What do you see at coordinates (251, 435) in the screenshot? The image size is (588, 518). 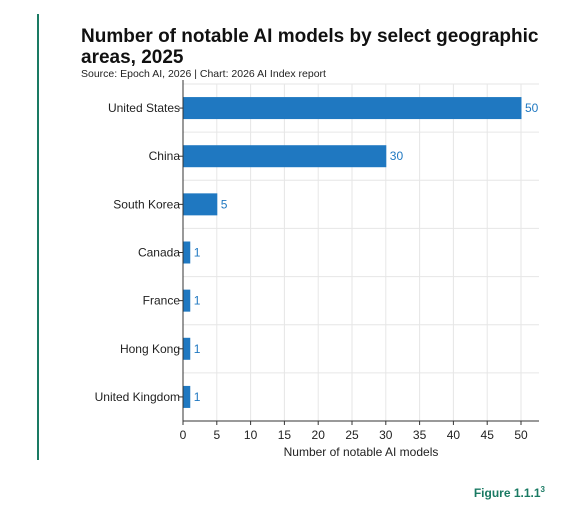 I see `x-tick-label: 10` at bounding box center [251, 435].